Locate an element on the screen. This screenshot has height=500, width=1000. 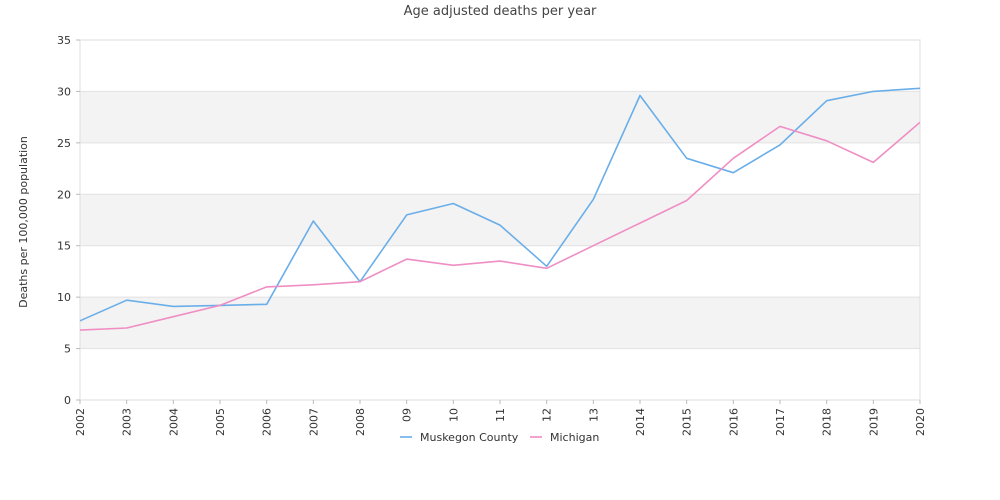
legend-label: Michigan is located at coordinates (574, 437).